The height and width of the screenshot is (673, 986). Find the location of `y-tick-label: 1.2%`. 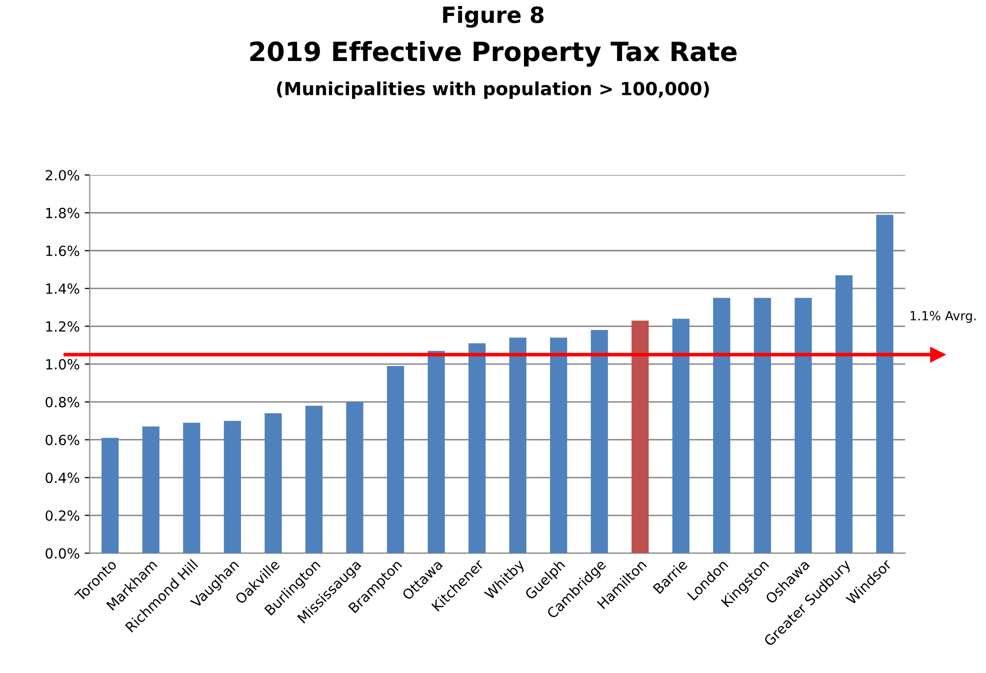

y-tick-label: 1.2% is located at coordinates (63, 326).